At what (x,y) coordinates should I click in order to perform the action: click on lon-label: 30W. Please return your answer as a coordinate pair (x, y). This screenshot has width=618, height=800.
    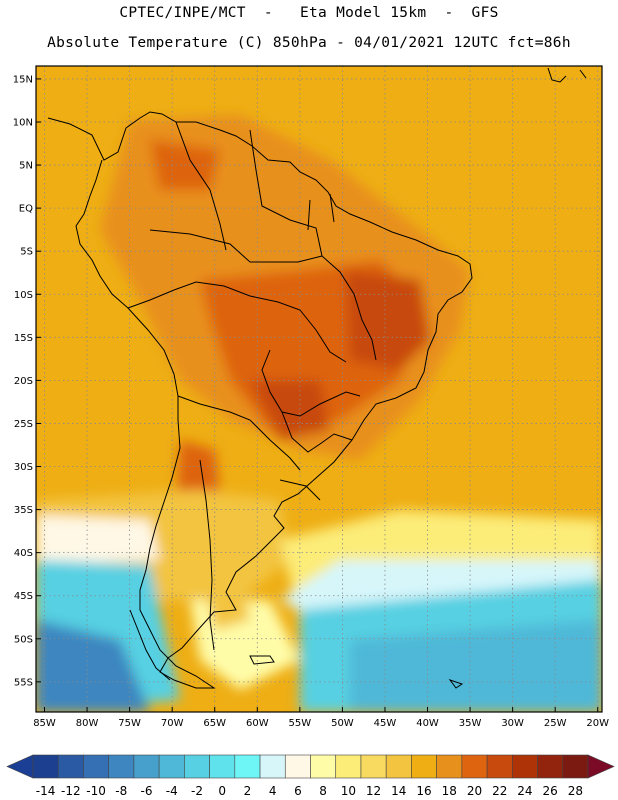
    Looking at the image, I should click on (512, 723).